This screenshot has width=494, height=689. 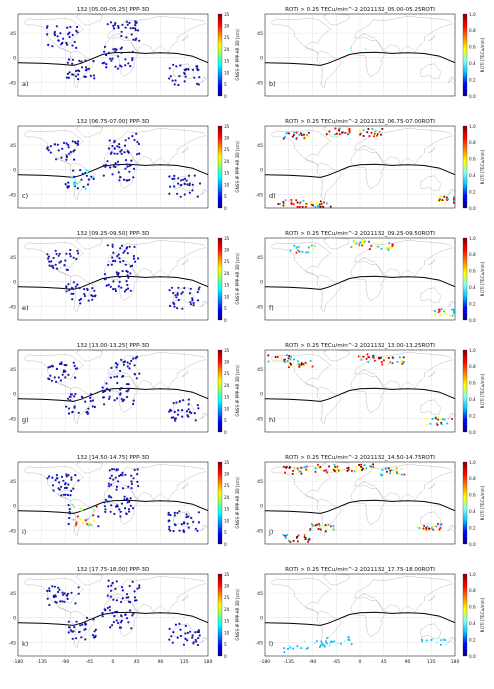 I want to click on colorbar-tick-label: 0, so click(x=225, y=432).